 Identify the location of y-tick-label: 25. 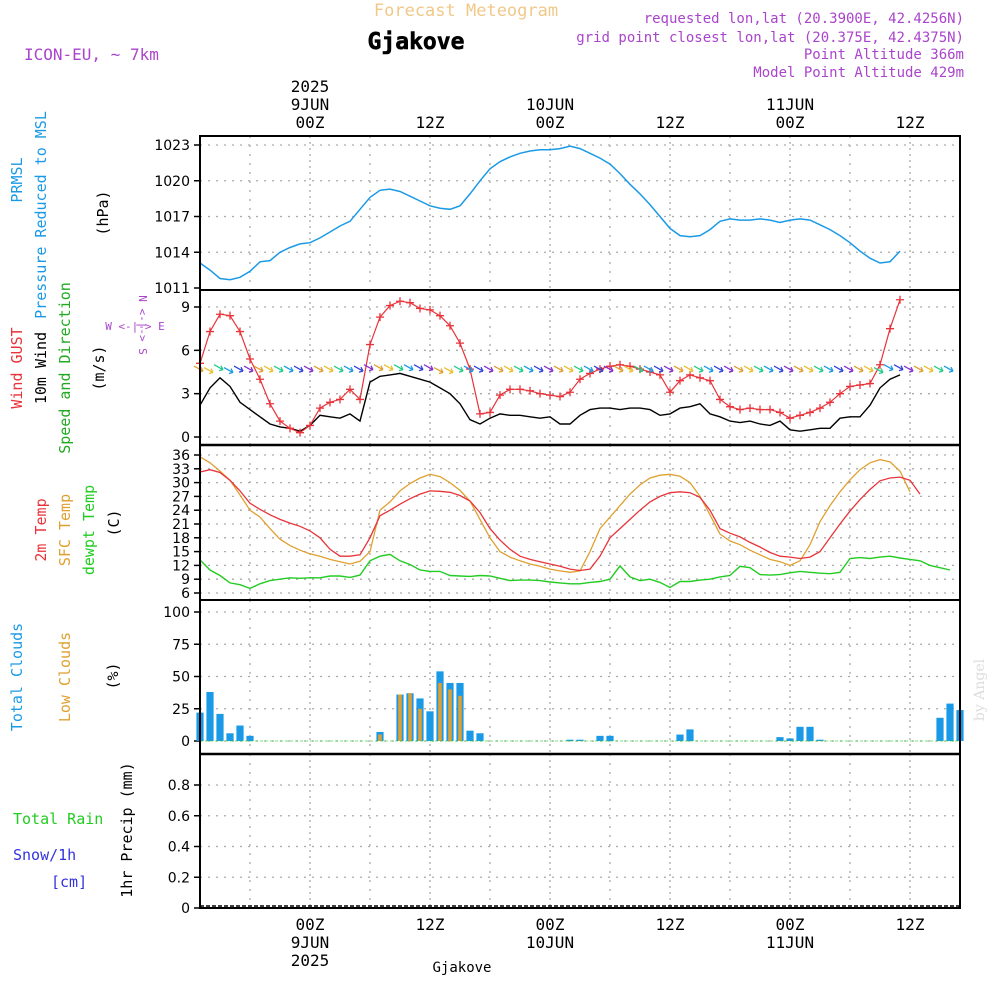
(181, 710).